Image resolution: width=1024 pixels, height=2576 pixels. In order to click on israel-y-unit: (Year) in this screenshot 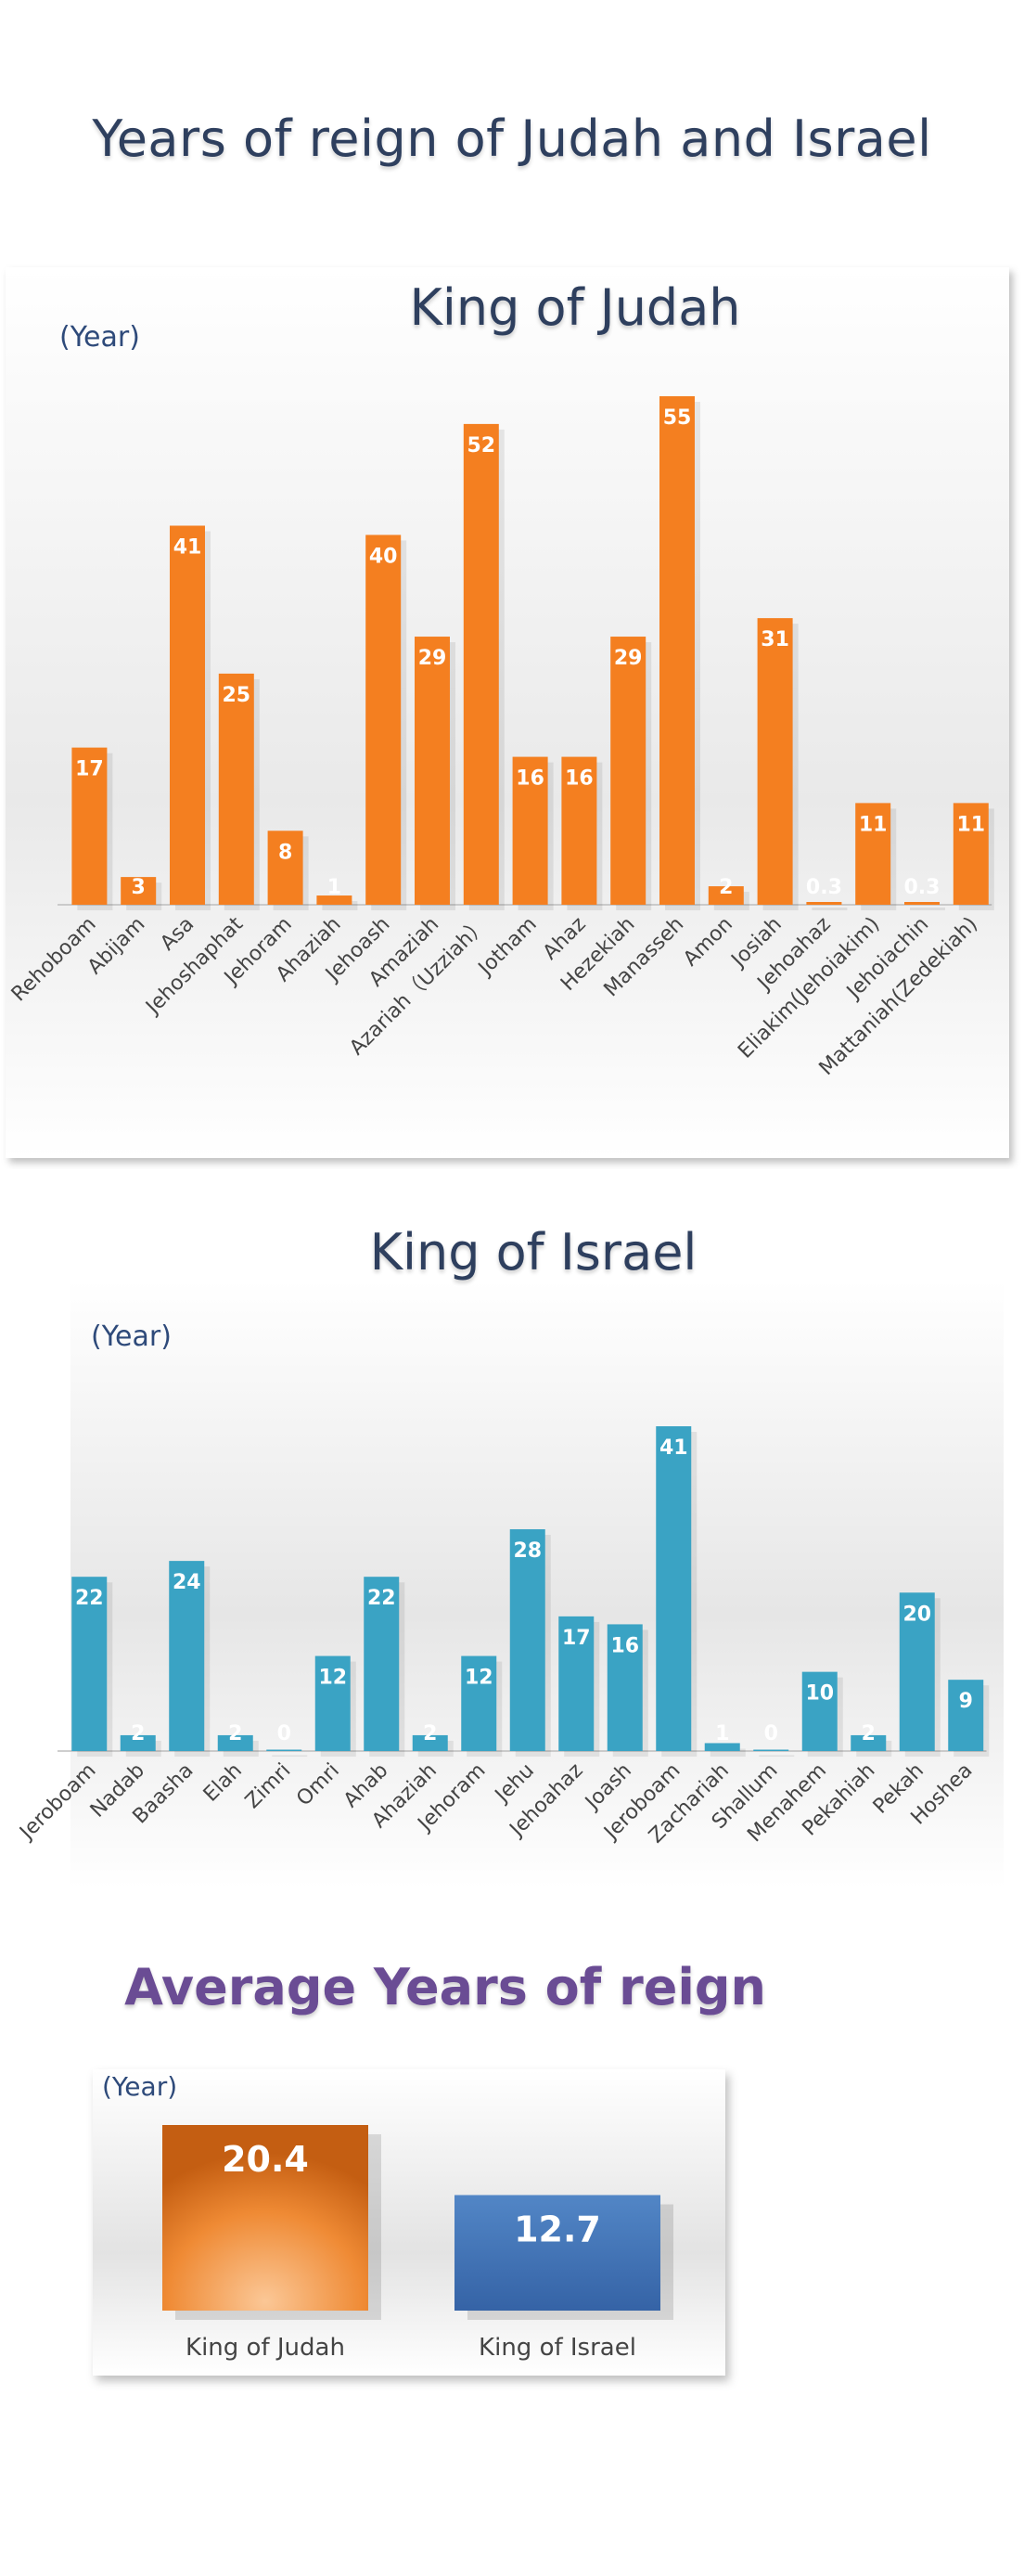, I will do `click(131, 1336)`.